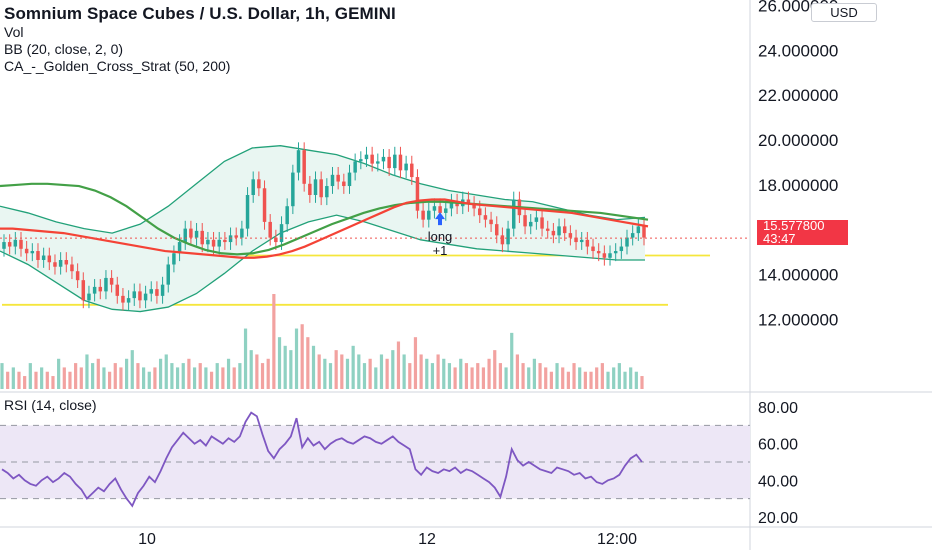 This screenshot has width=932, height=550. What do you see at coordinates (844, 12) in the screenshot?
I see `currency-button: USD` at bounding box center [844, 12].